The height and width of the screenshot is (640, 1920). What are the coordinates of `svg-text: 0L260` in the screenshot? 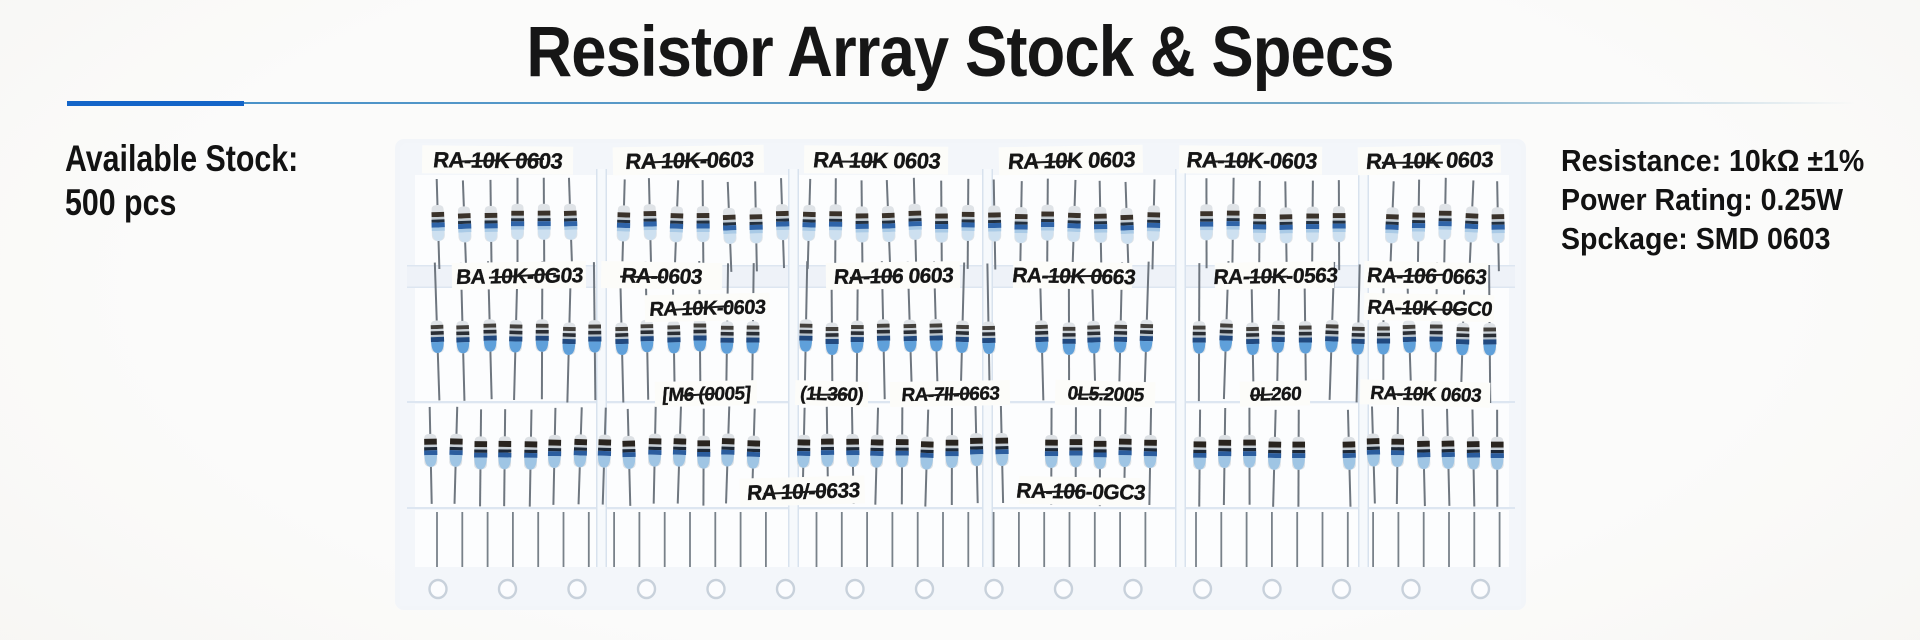 It's located at (1275, 395).